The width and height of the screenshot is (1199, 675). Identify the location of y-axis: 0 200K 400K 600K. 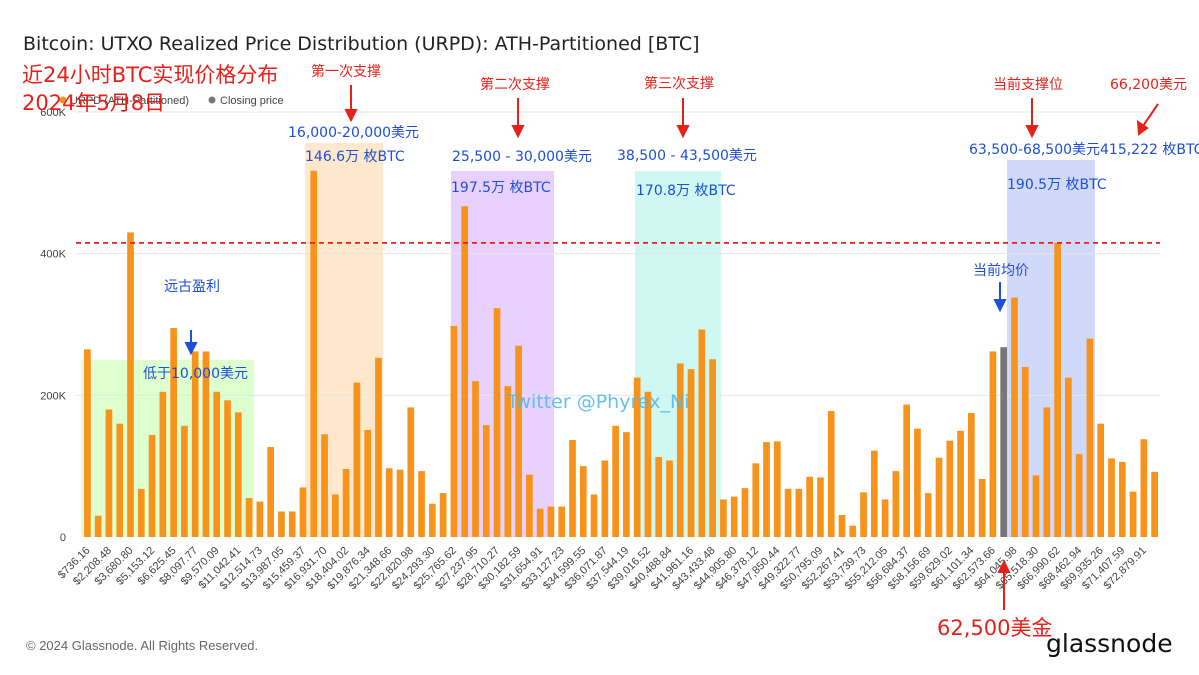
(53, 325).